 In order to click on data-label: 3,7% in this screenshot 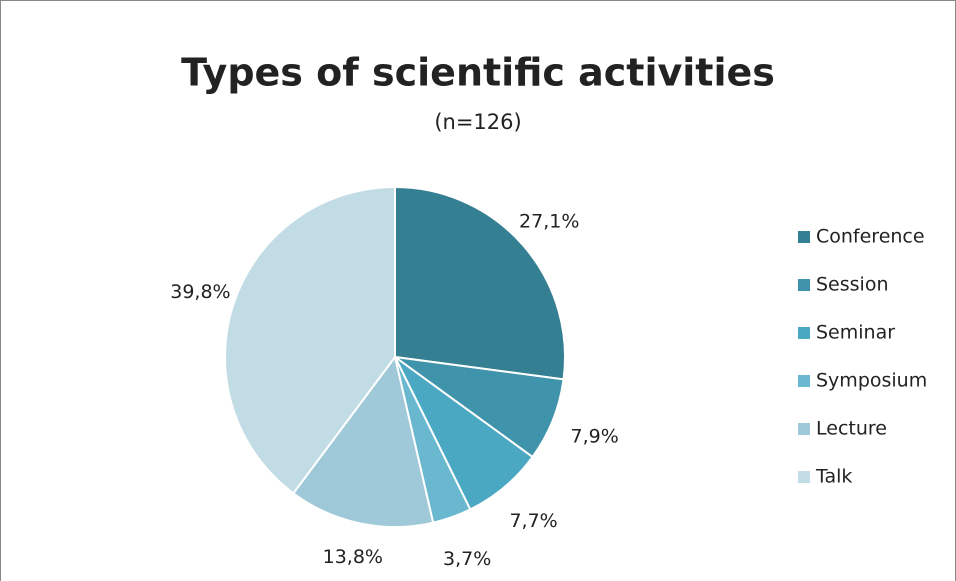, I will do `click(467, 559)`.